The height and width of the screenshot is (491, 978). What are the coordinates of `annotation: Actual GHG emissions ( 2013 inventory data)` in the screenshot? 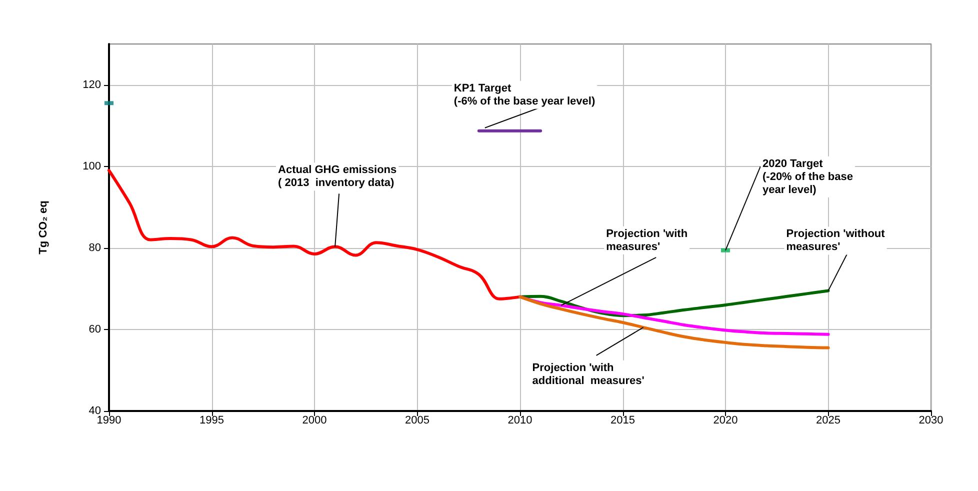 It's located at (337, 177).